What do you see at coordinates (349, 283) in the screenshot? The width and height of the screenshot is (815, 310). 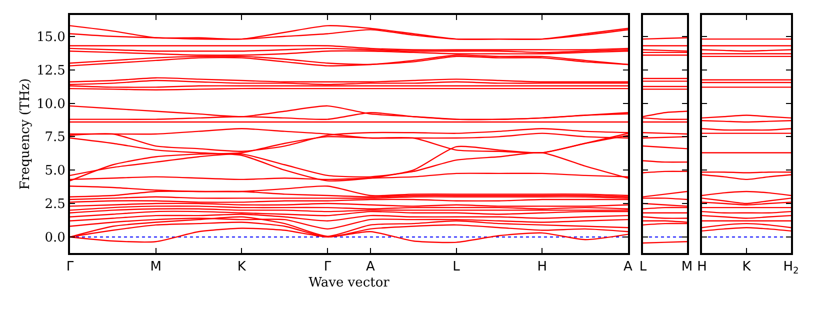 I see `x-axis-title: Wave vector` at bounding box center [349, 283].